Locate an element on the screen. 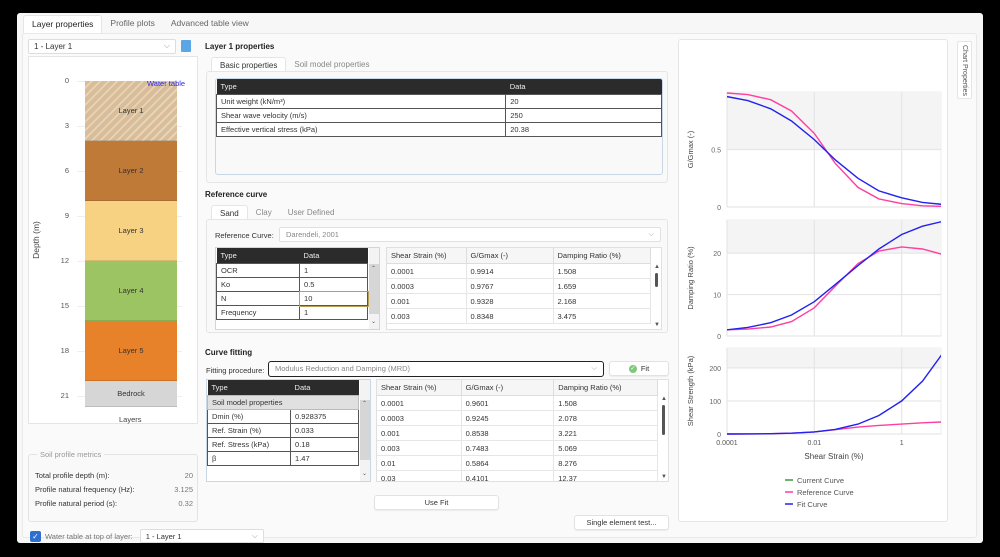 This screenshot has height=557, width=1000. table-row: 0.001 0.9328 2.168 is located at coordinates (519, 301).